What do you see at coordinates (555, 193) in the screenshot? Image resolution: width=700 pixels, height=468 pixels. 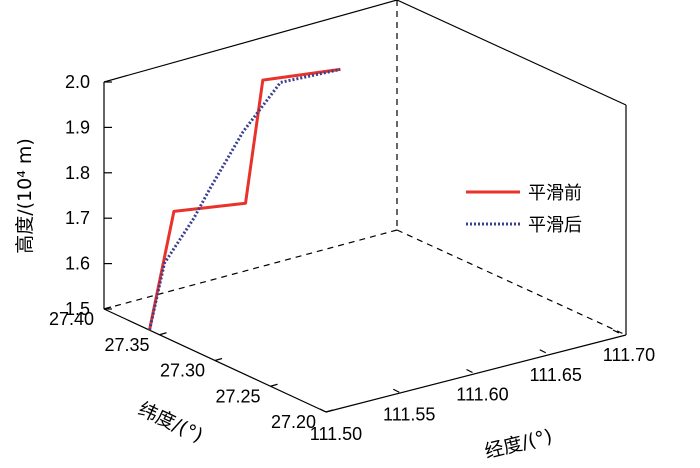 I see `legend-label-before: 平滑前` at bounding box center [555, 193].